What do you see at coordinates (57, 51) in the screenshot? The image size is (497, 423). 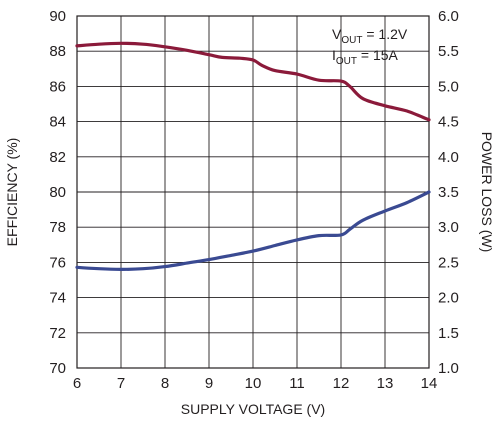 I see `y-left-tick-label-88: 88` at bounding box center [57, 51].